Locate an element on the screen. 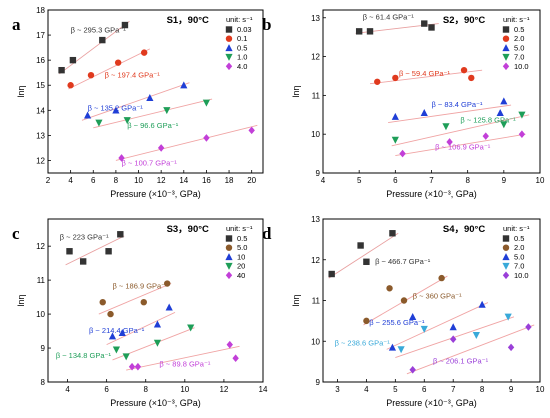  y-axis-label: lnη is located at coordinates (21, 300).